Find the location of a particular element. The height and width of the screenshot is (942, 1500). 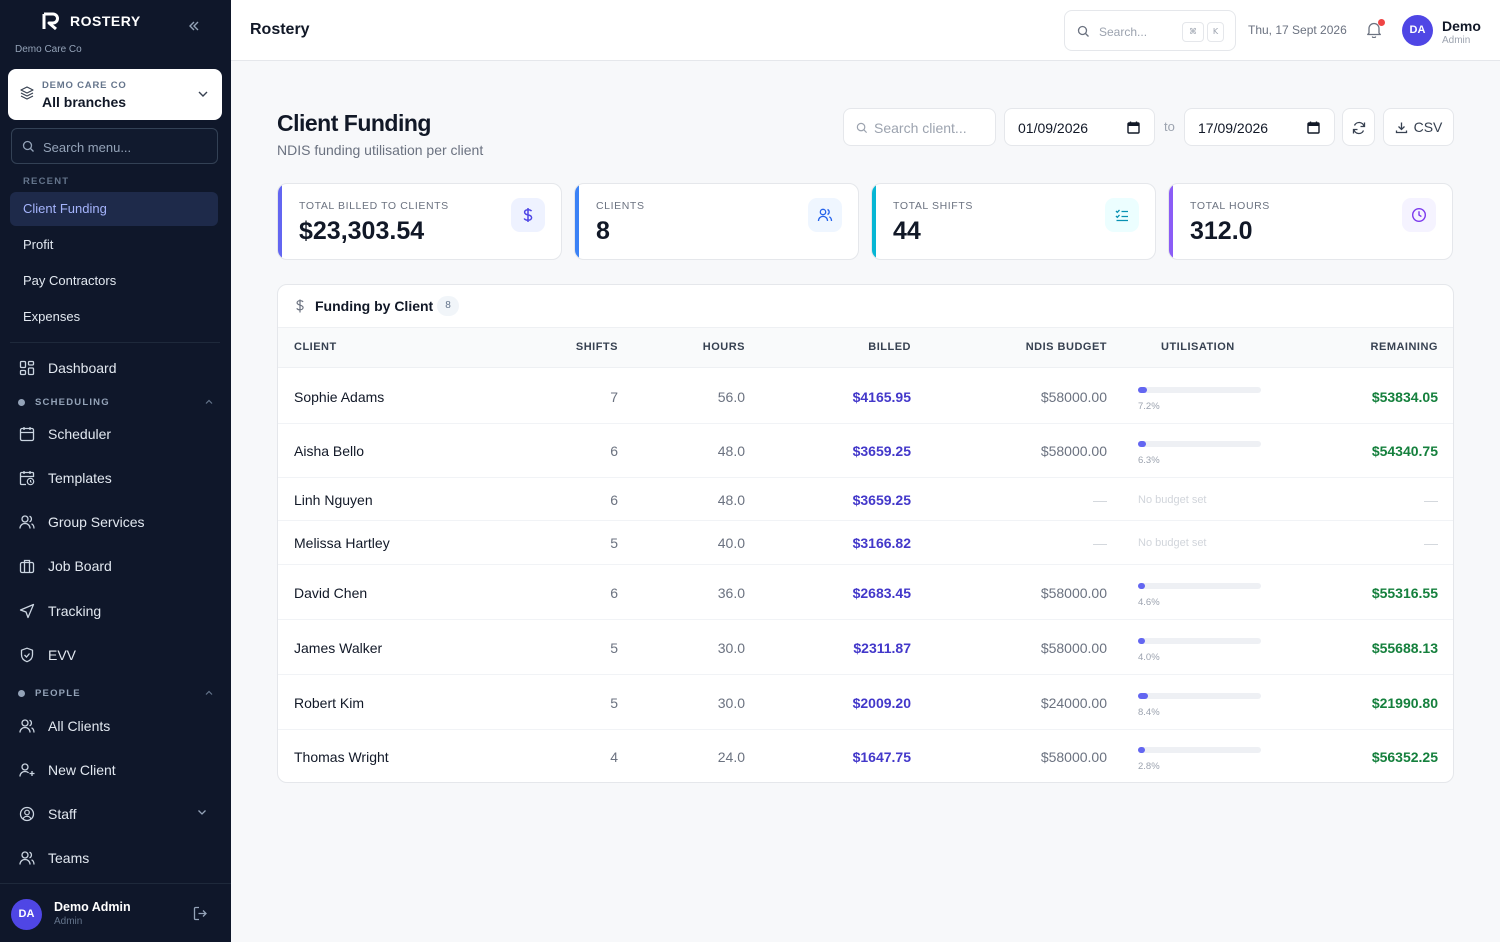

client-name: Melissa Hartley is located at coordinates (342, 543).